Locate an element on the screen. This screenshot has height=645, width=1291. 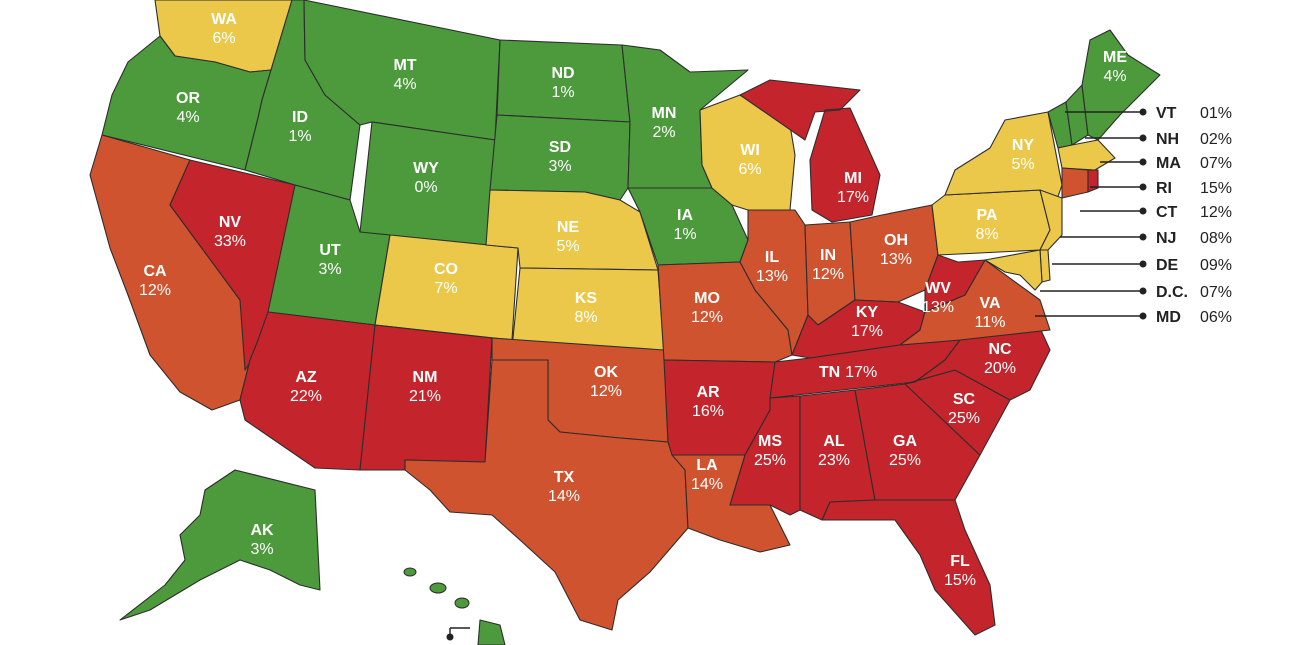
state-label-ms: MS 25% is located at coordinates (770, 451).